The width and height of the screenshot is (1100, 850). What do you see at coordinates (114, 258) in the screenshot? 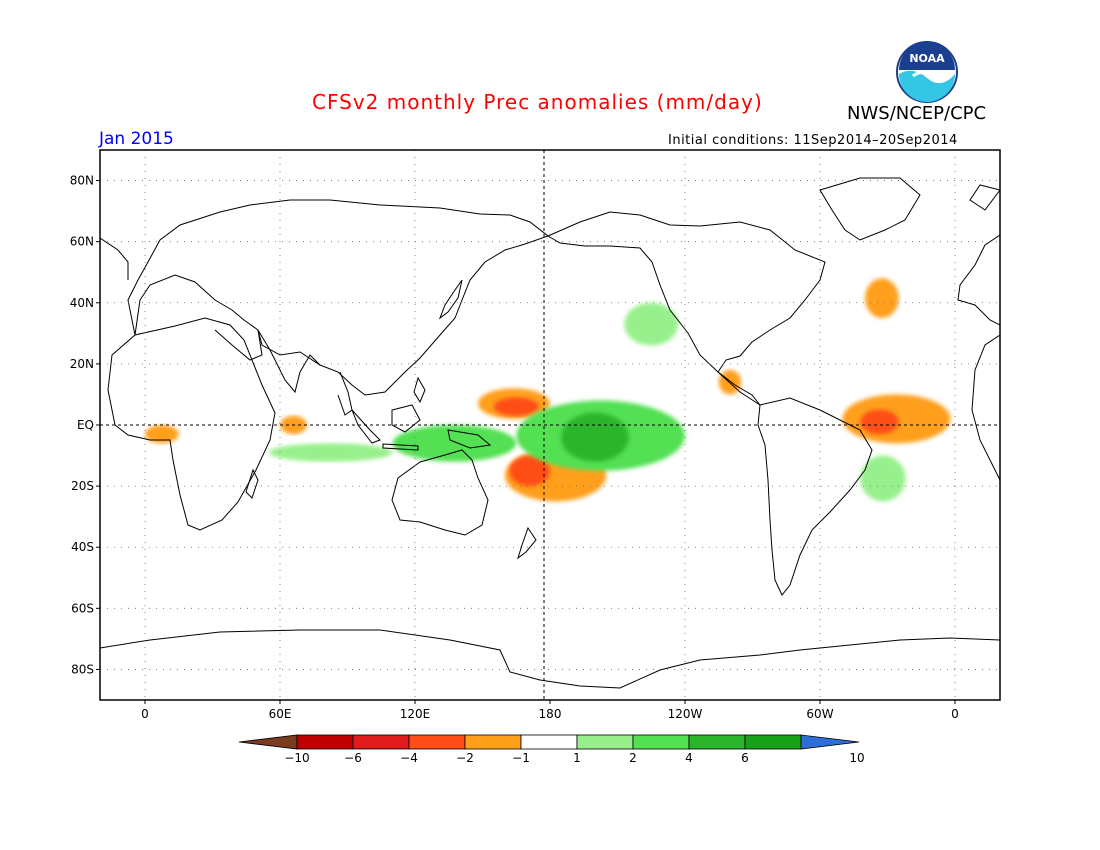
I see `americas-left-coast` at bounding box center [114, 258].